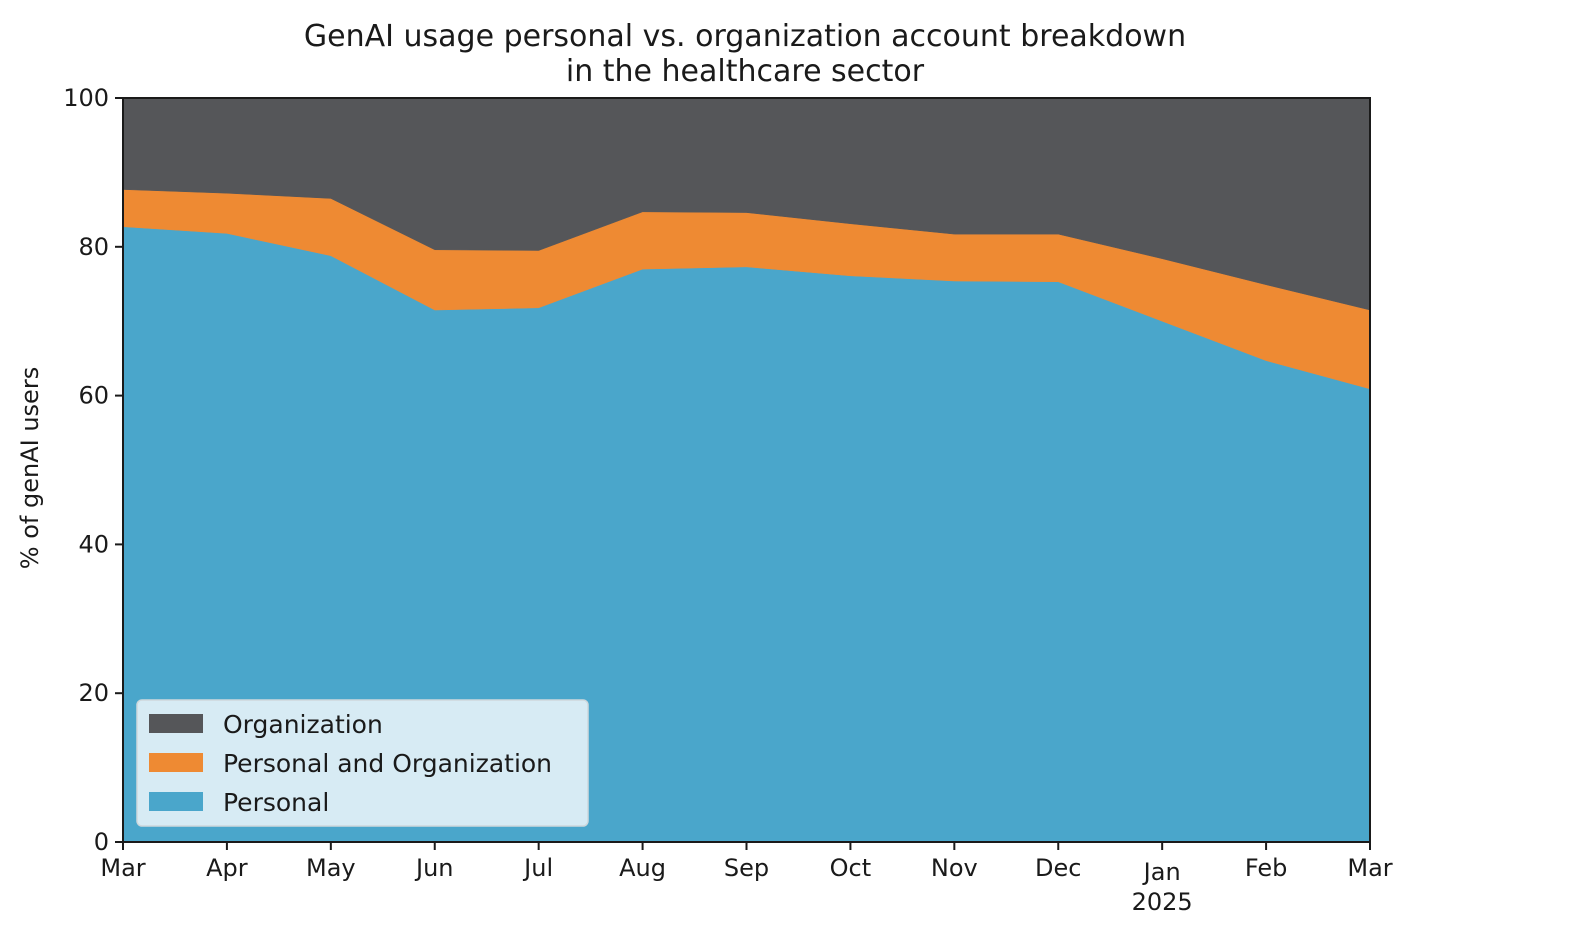 This screenshot has height=928, width=1594. I want to click on y-tick-label: 40, so click(93, 544).